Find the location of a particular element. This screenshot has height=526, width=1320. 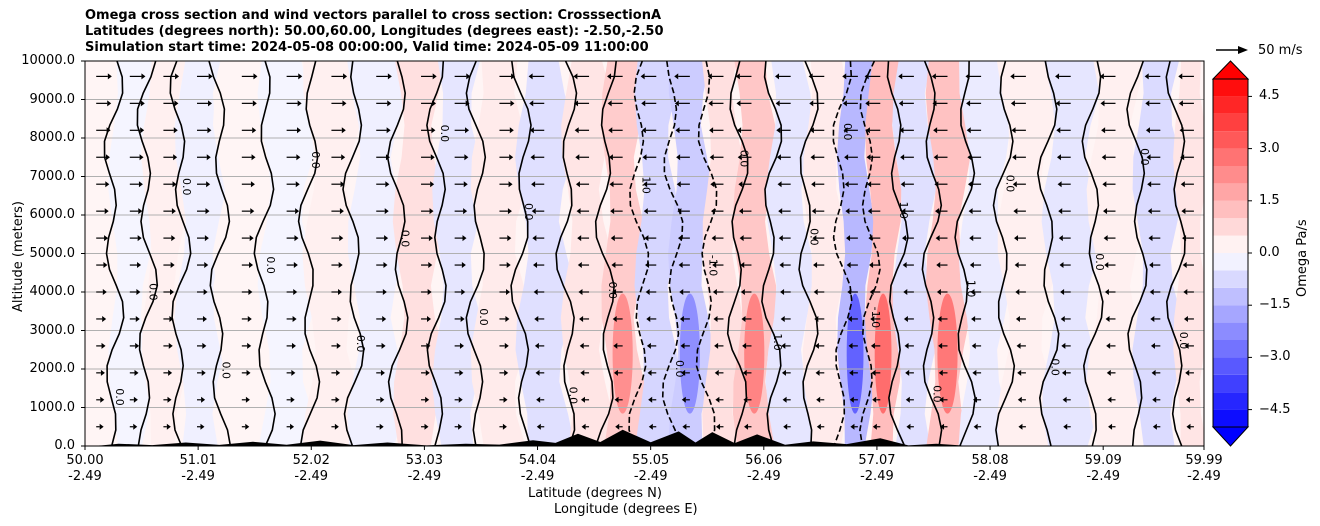

x-tick-label: 53.03 -2.49 is located at coordinates (424, 469).